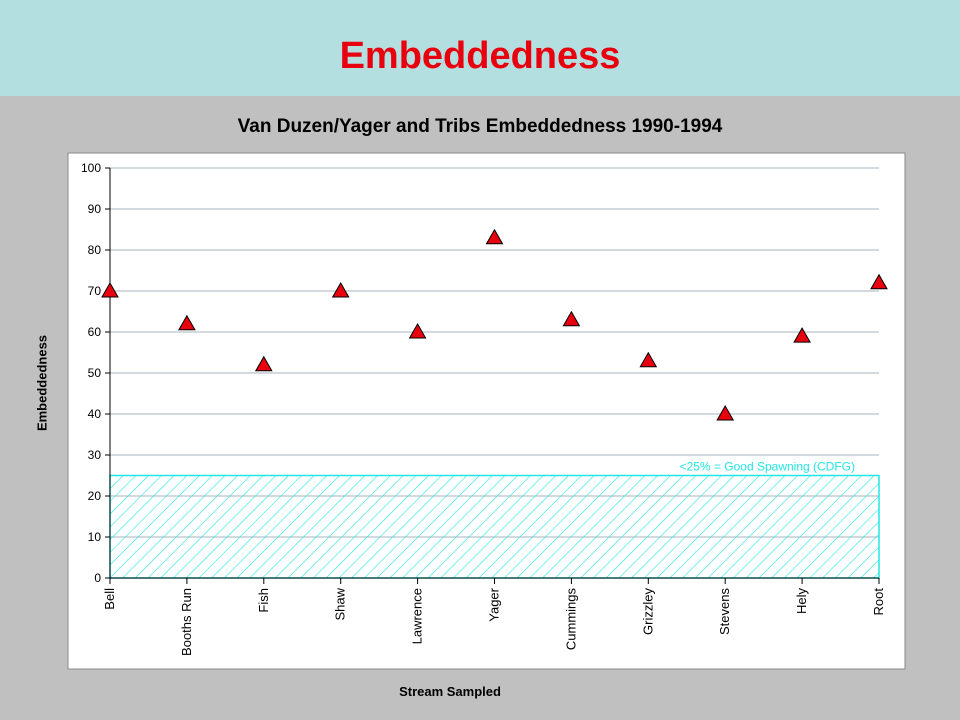 This screenshot has height=720, width=960. I want to click on data-point-booths-run, so click(187, 322).